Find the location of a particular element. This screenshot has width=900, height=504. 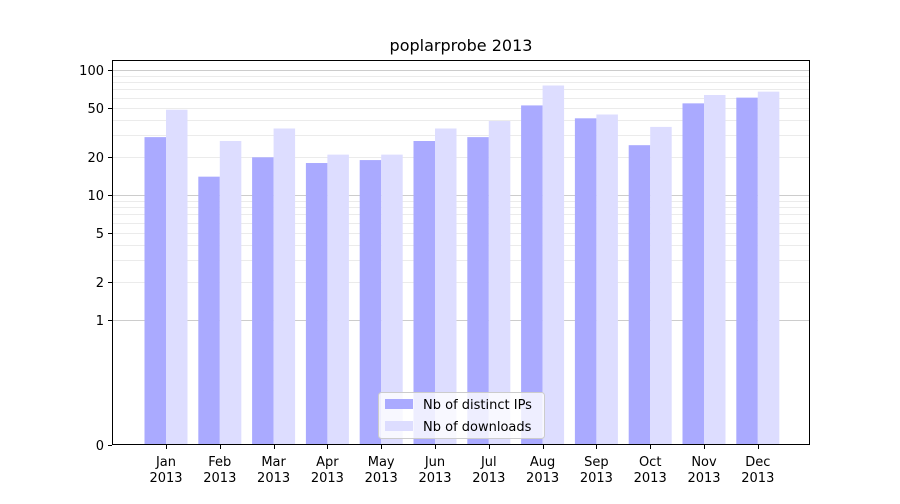

legend-box is located at coordinates (461, 415).